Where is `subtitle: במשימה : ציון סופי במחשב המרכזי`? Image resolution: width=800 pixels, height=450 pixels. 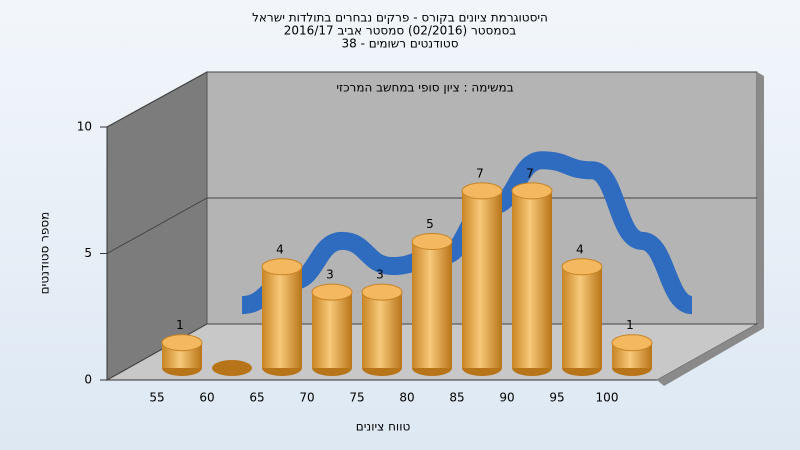 subtitle: במשימה : ציון סופי במחשב המרכזי is located at coordinates (424, 88).